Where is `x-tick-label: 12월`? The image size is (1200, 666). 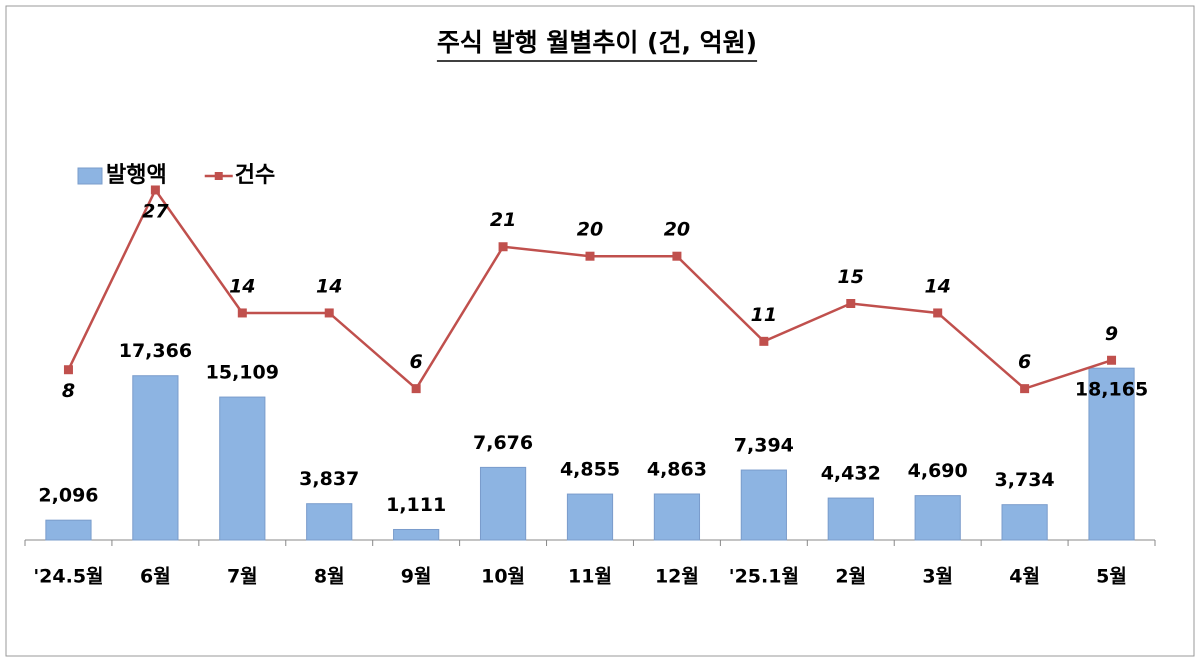 x-tick-label: 12월 is located at coordinates (677, 577).